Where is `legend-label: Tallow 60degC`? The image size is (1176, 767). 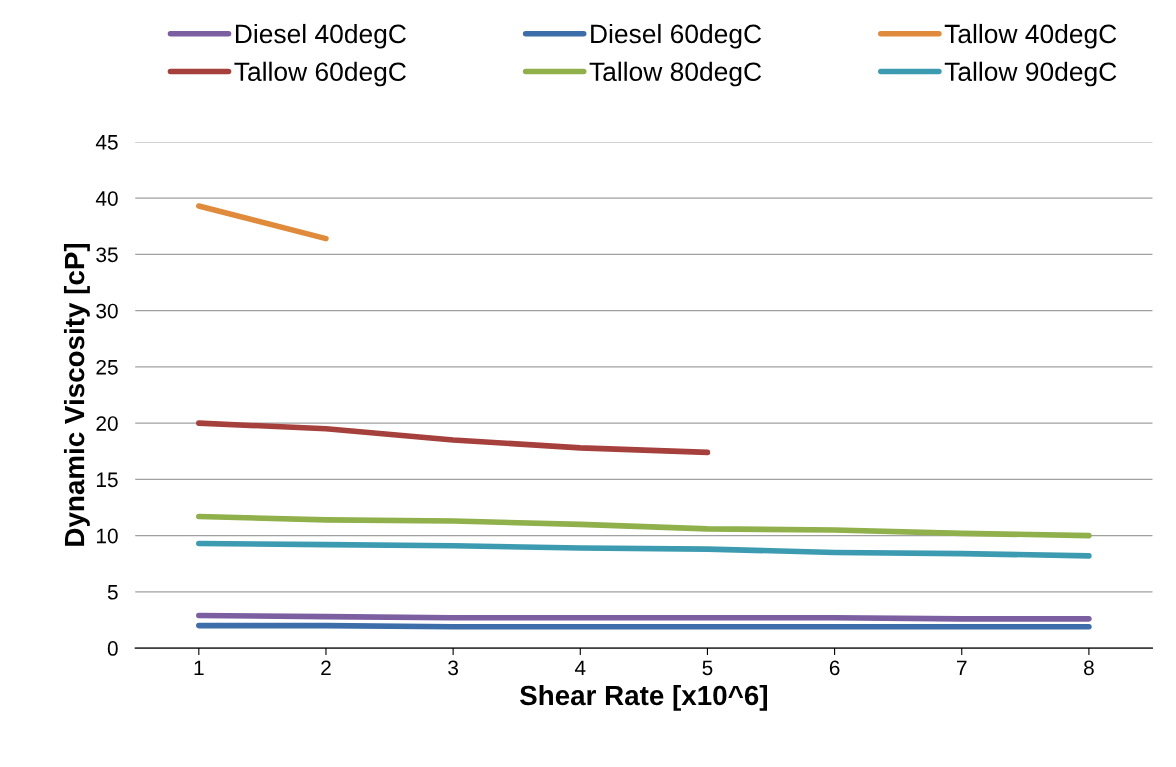
legend-label: Tallow 60degC is located at coordinates (320, 74).